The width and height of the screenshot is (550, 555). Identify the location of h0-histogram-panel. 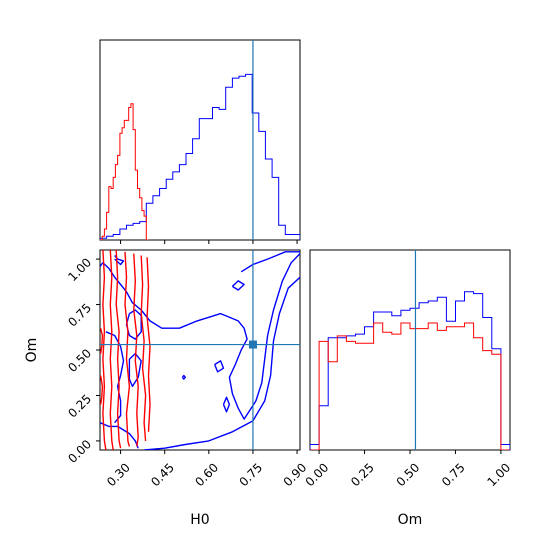
(200, 140).